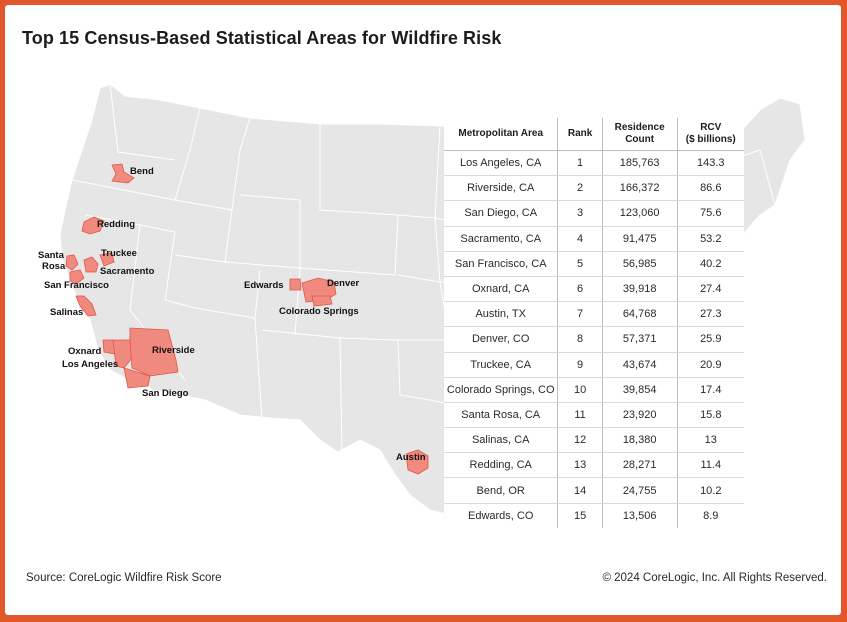  I want to click on cell-metro: Sacramento, CA, so click(501, 239).